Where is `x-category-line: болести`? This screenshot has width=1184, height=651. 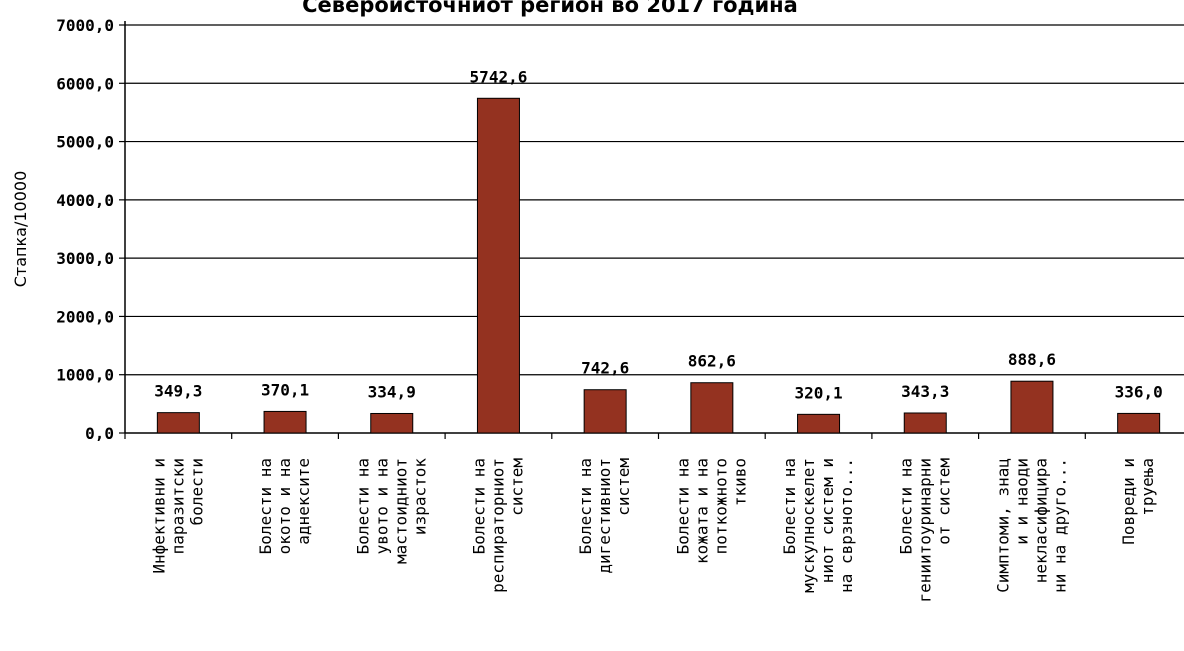
x-category-line: болести is located at coordinates (196, 491).